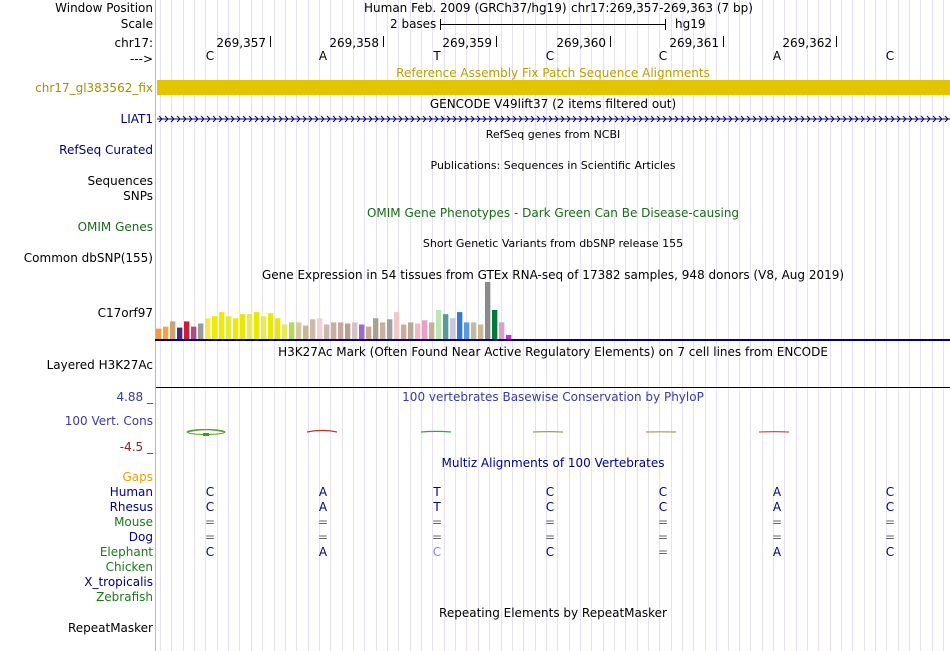  Describe the element at coordinates (553, 87) in the screenshot. I see `fix-patch-bar` at that location.